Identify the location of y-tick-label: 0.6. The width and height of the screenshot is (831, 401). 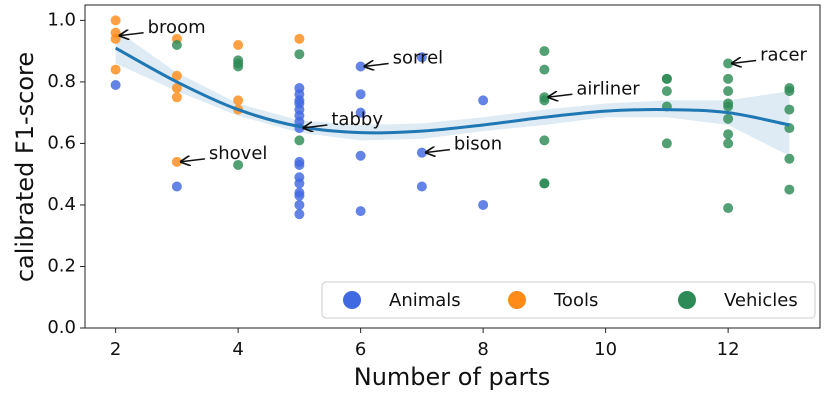
(61, 142).